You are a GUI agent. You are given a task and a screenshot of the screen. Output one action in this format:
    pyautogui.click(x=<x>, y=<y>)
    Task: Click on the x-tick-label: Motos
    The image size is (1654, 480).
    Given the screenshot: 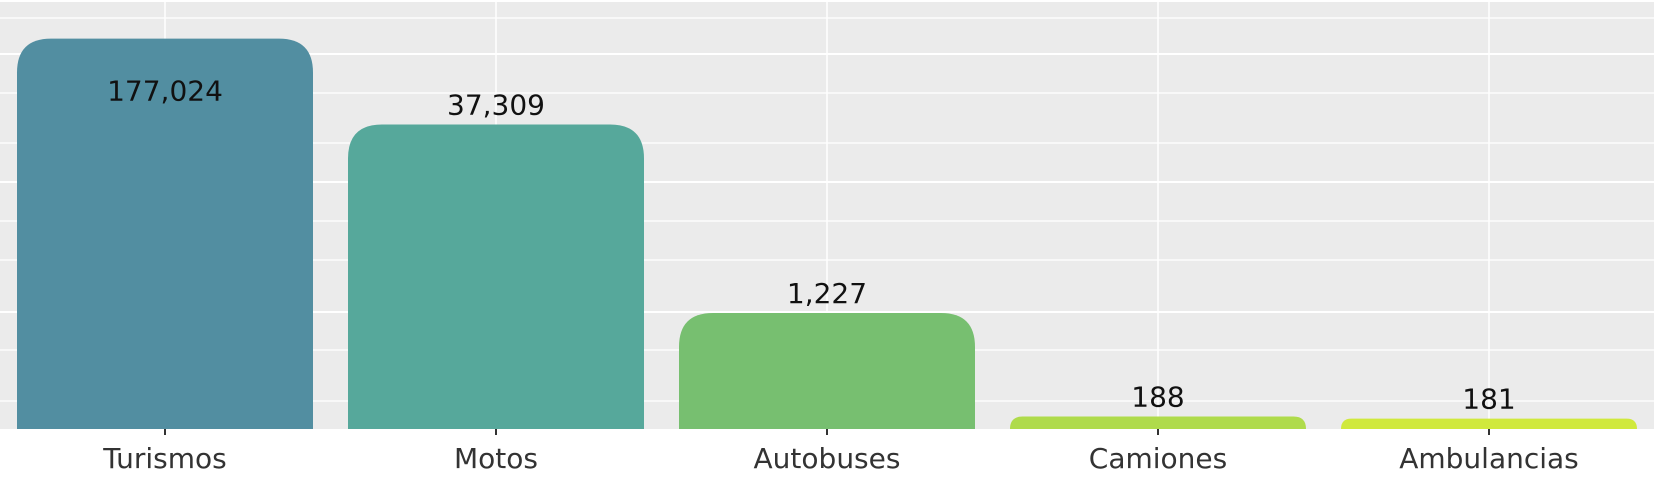 What is the action you would take?
    pyautogui.click(x=496, y=458)
    